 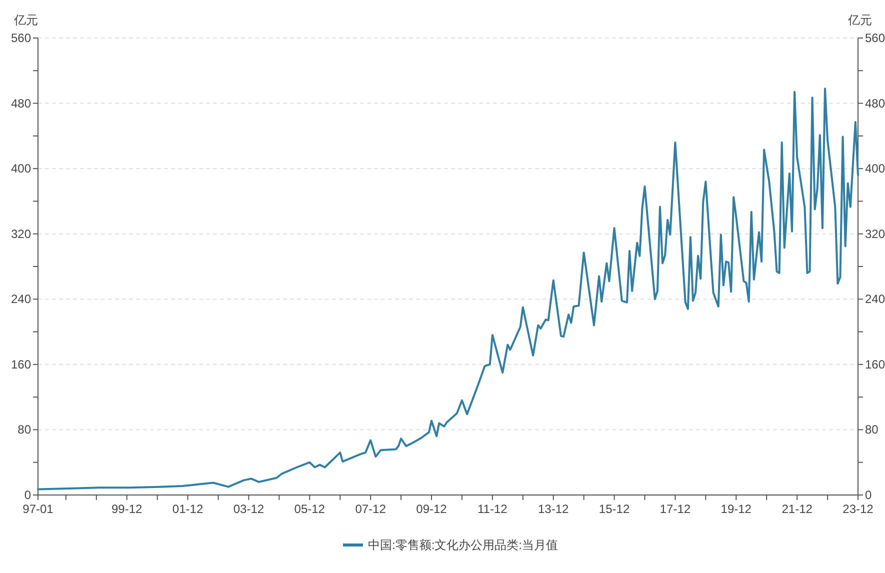 What do you see at coordinates (858, 509) in the screenshot?
I see `x-tick-label: 23-12` at bounding box center [858, 509].